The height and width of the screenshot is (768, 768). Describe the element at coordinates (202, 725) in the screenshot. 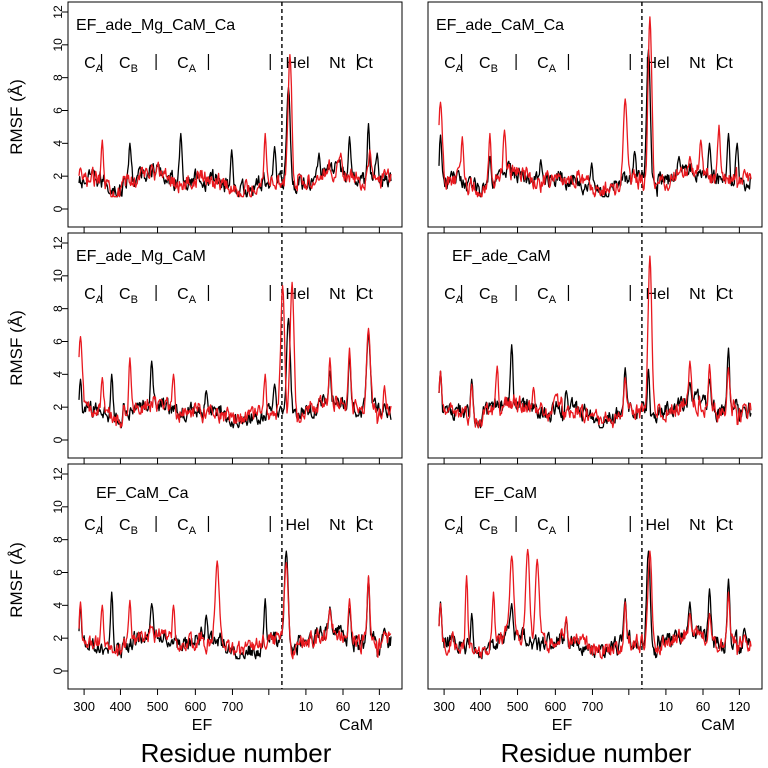

I see `x-group-label-ef-left: EF` at that location.